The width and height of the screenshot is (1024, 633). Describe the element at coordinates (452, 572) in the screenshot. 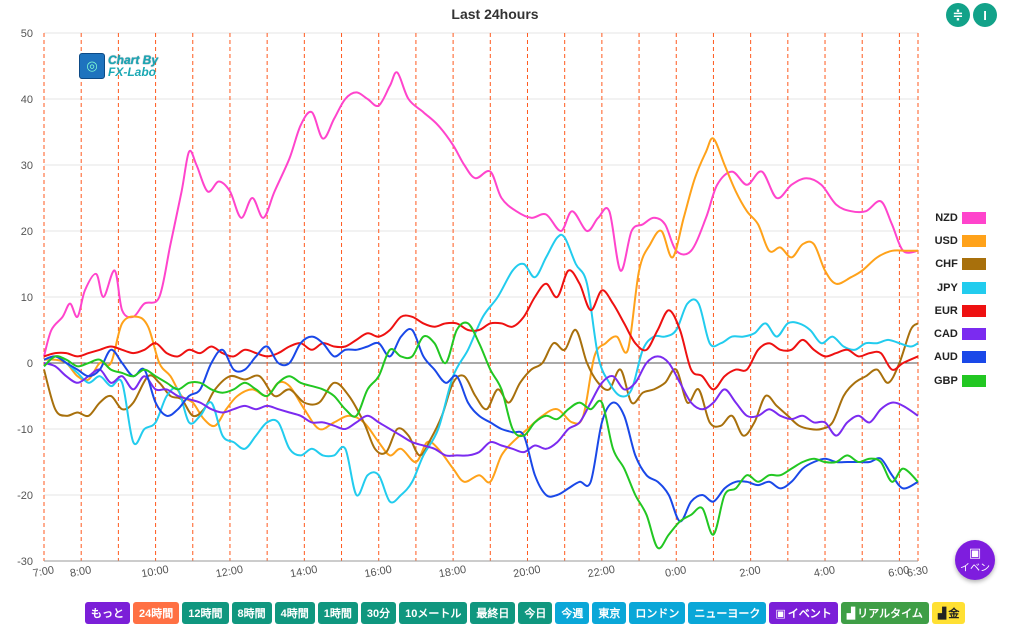

I see `x-tick-label: 18:00` at that location.